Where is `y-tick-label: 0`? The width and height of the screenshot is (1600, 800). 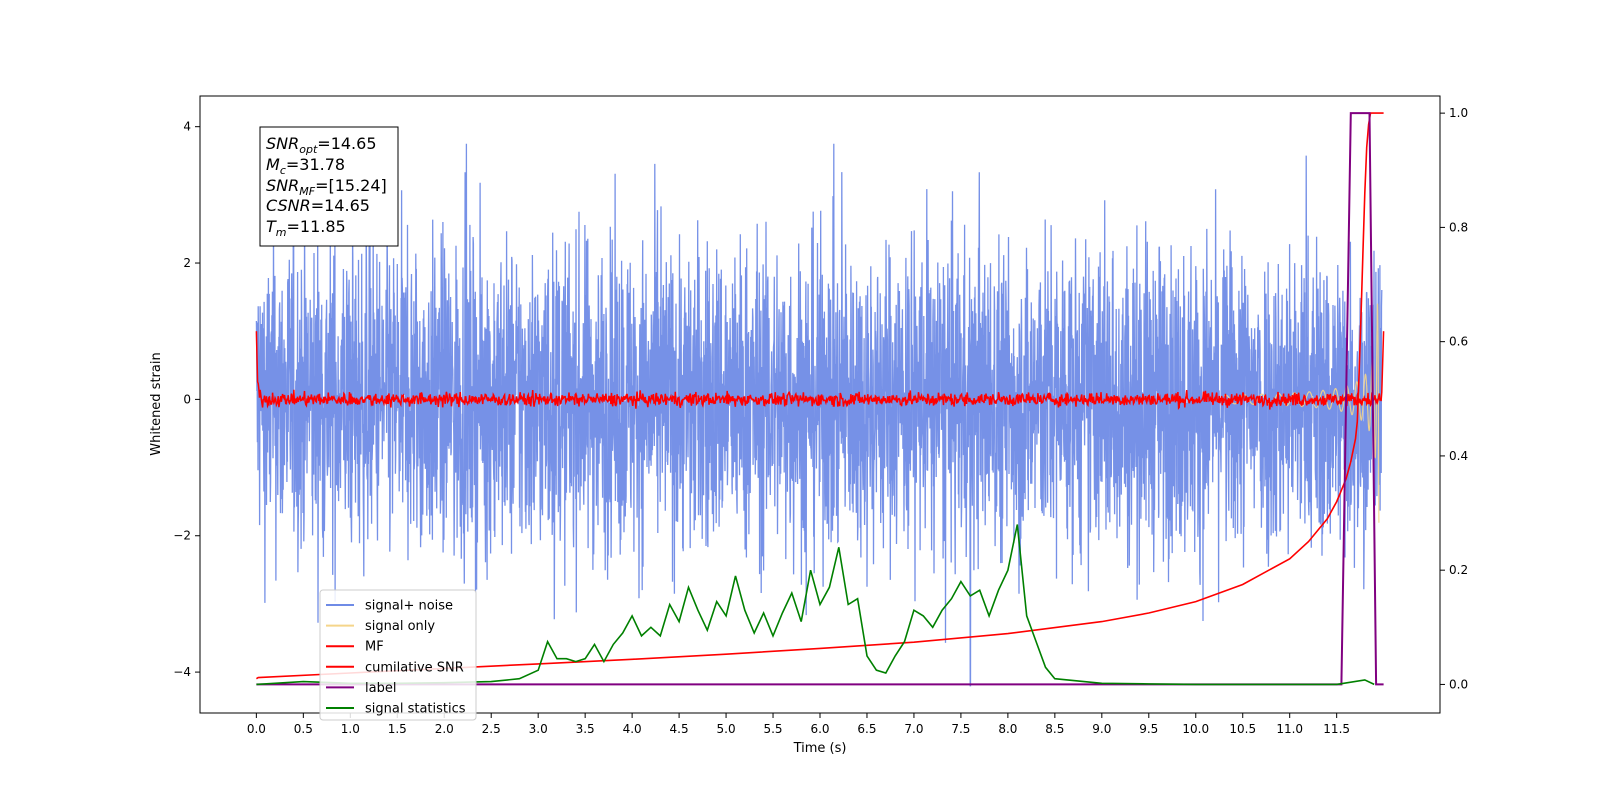 y-tick-label: 0 is located at coordinates (187, 399).